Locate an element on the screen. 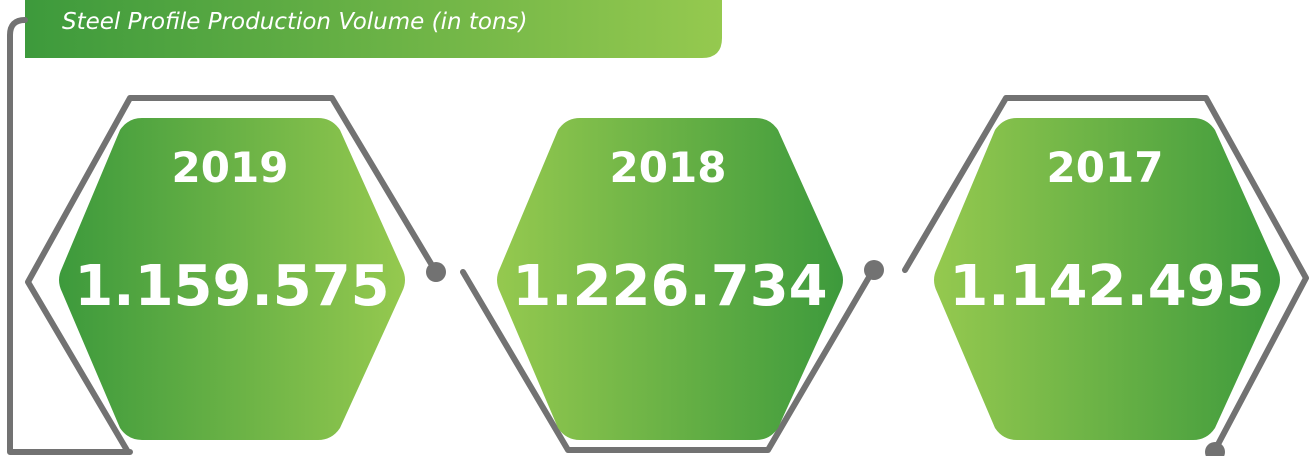 The image size is (1312, 456). connector is located at coordinates (70, 236).